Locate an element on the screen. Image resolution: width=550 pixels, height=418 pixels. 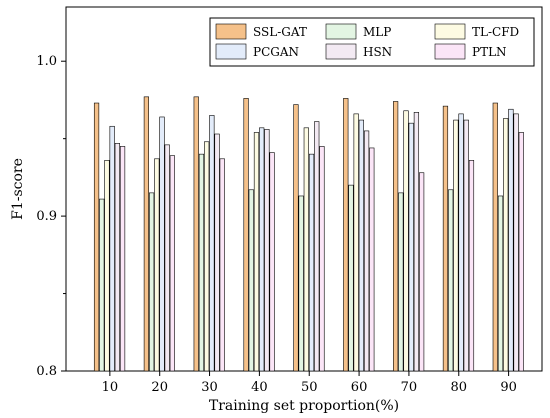
legend-label: SSL-GAT is located at coordinates (280, 32).